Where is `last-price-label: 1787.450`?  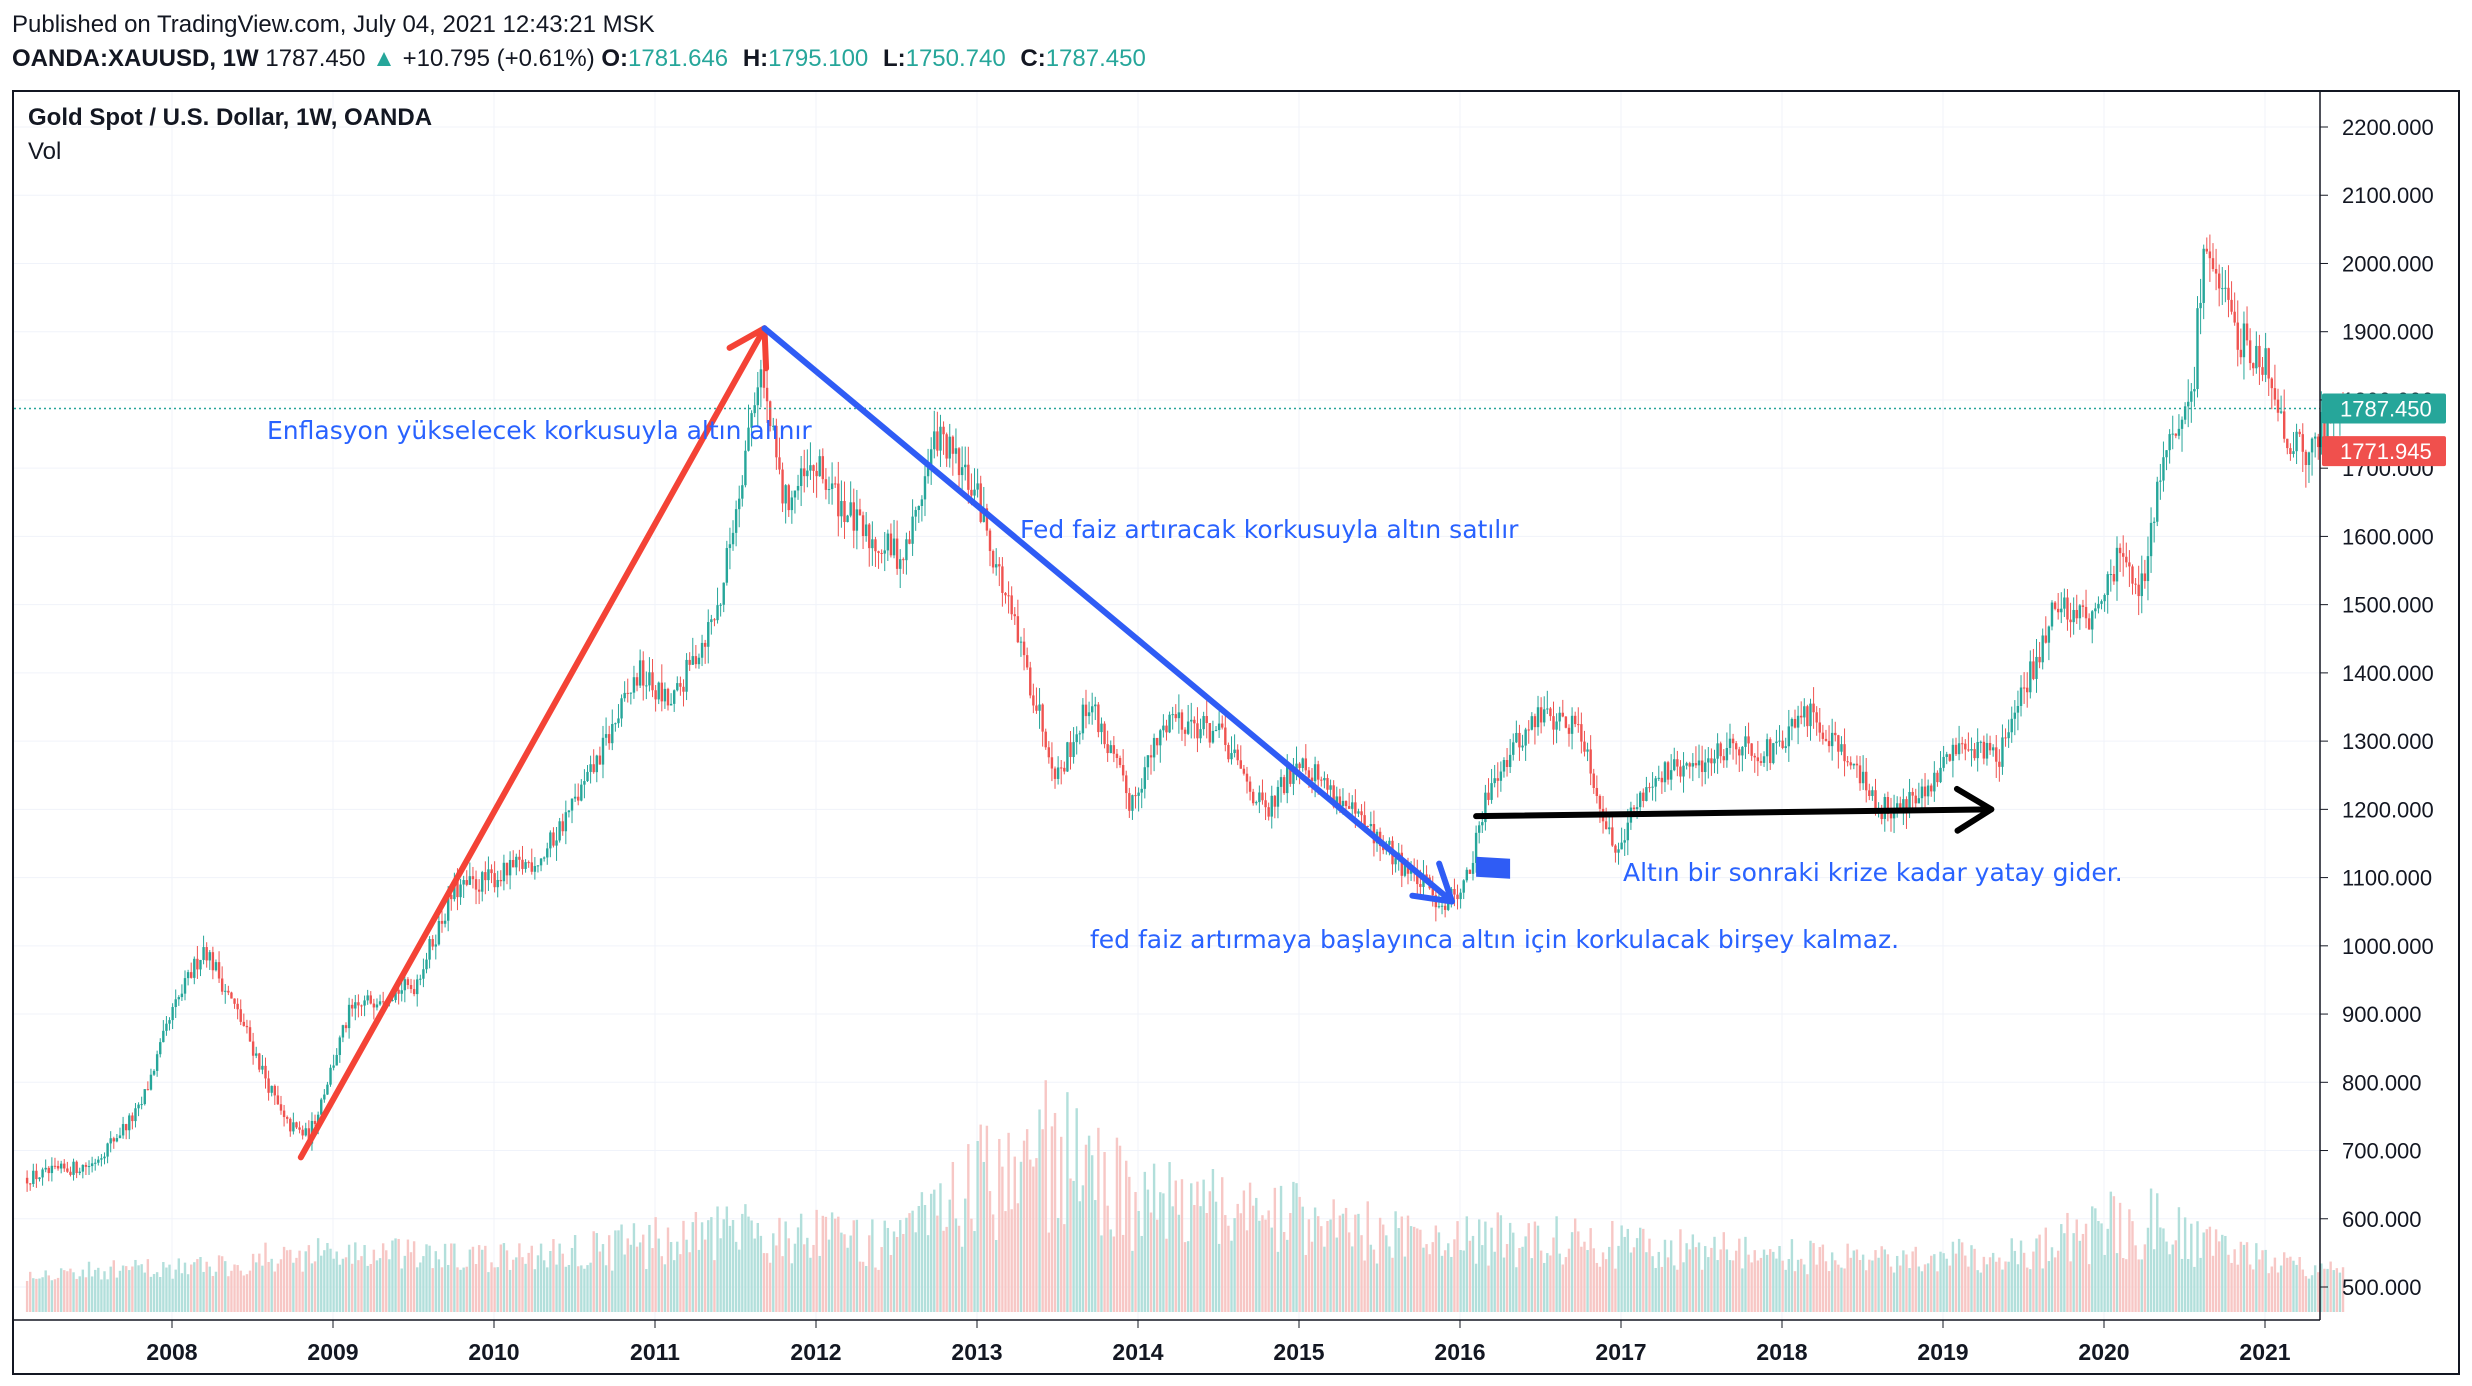
last-price-label: 1787.450 is located at coordinates (2386, 409).